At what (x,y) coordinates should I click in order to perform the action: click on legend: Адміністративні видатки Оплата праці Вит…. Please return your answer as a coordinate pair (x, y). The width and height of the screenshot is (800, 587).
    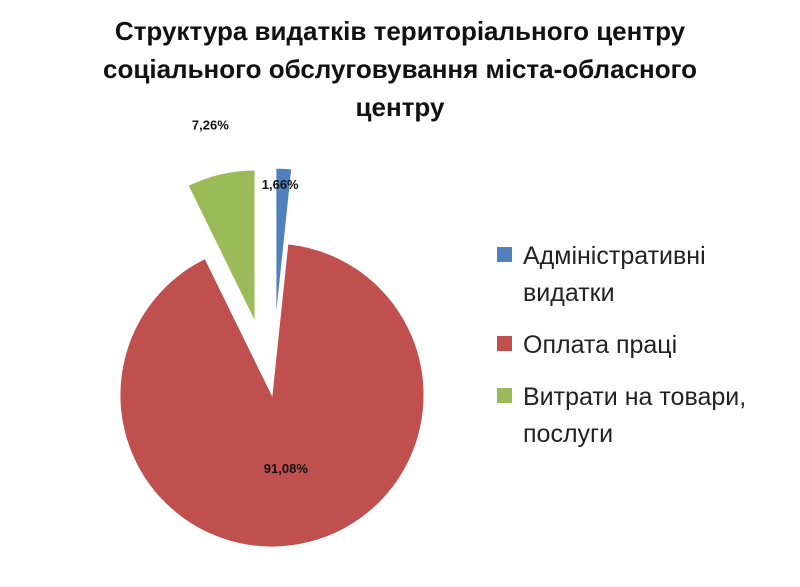
    Looking at the image, I should click on (647, 345).